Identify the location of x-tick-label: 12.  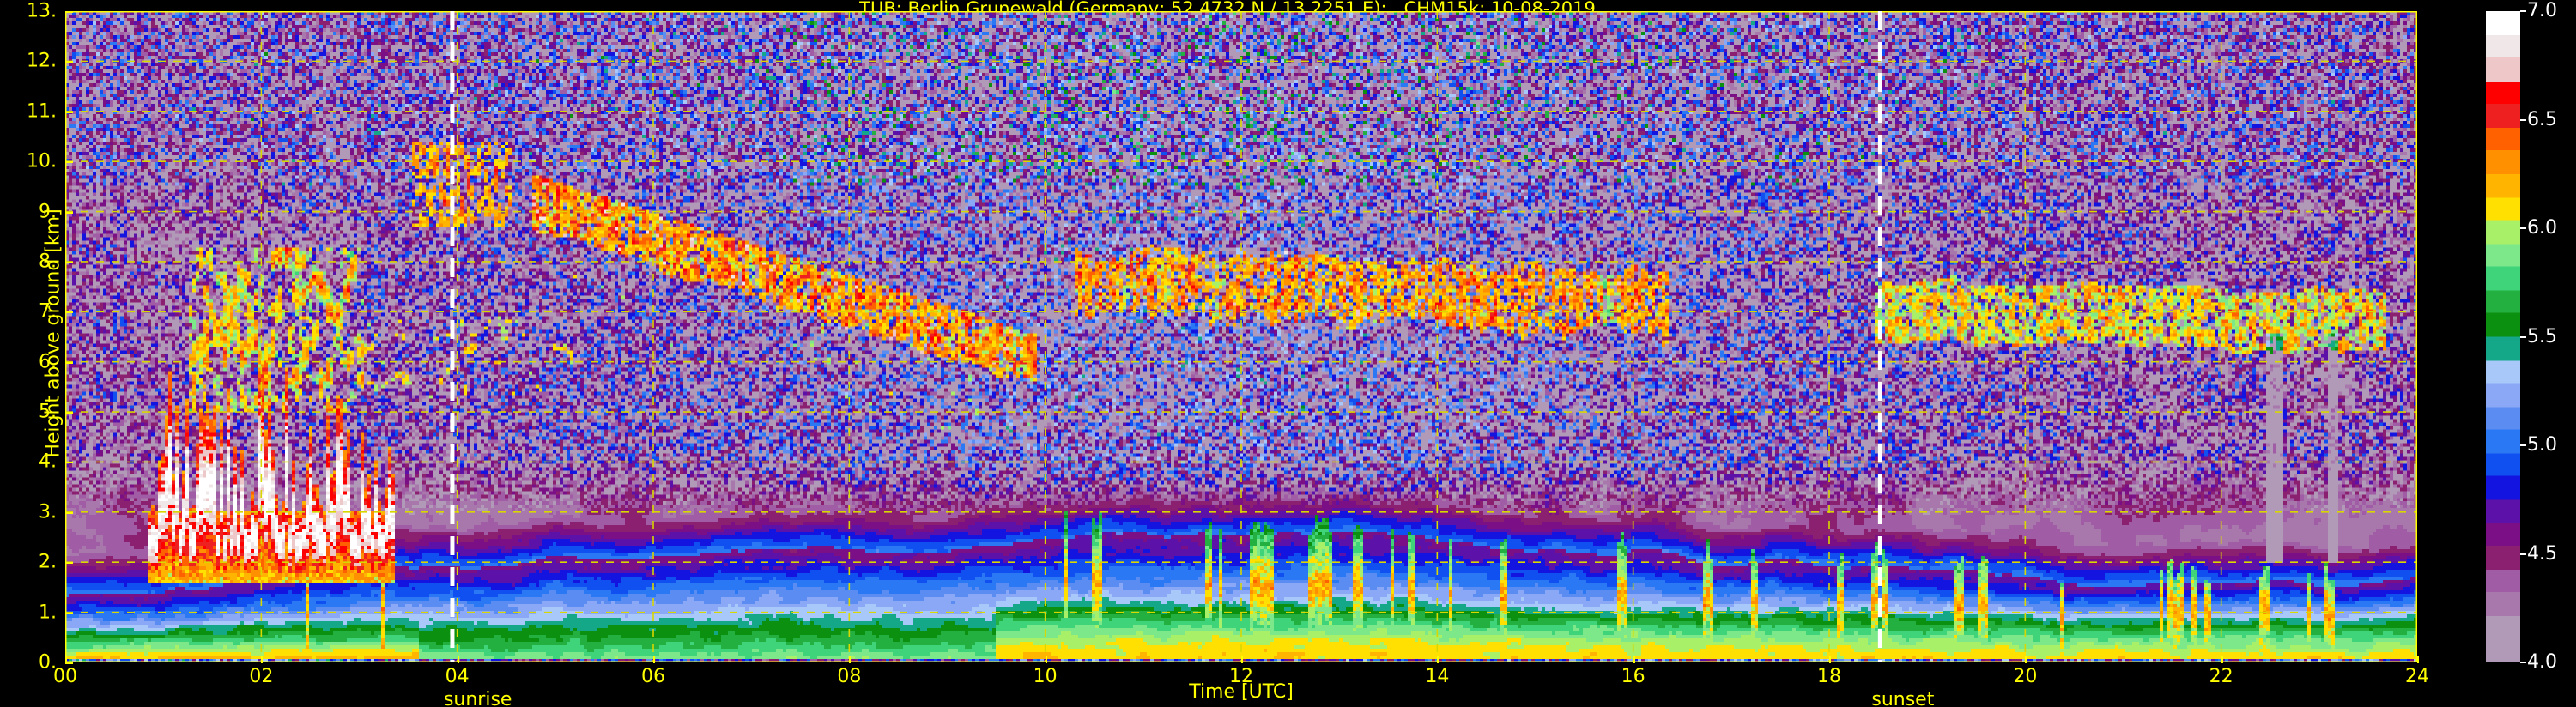
(1241, 676).